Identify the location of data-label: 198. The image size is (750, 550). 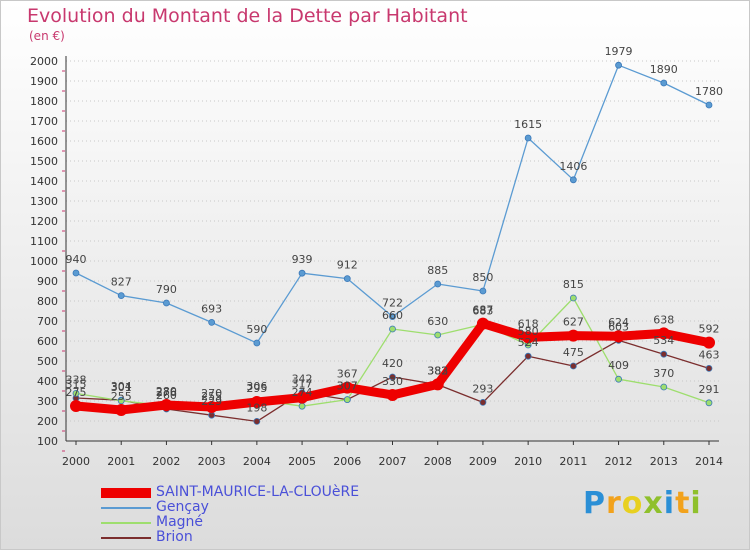
(256, 407).